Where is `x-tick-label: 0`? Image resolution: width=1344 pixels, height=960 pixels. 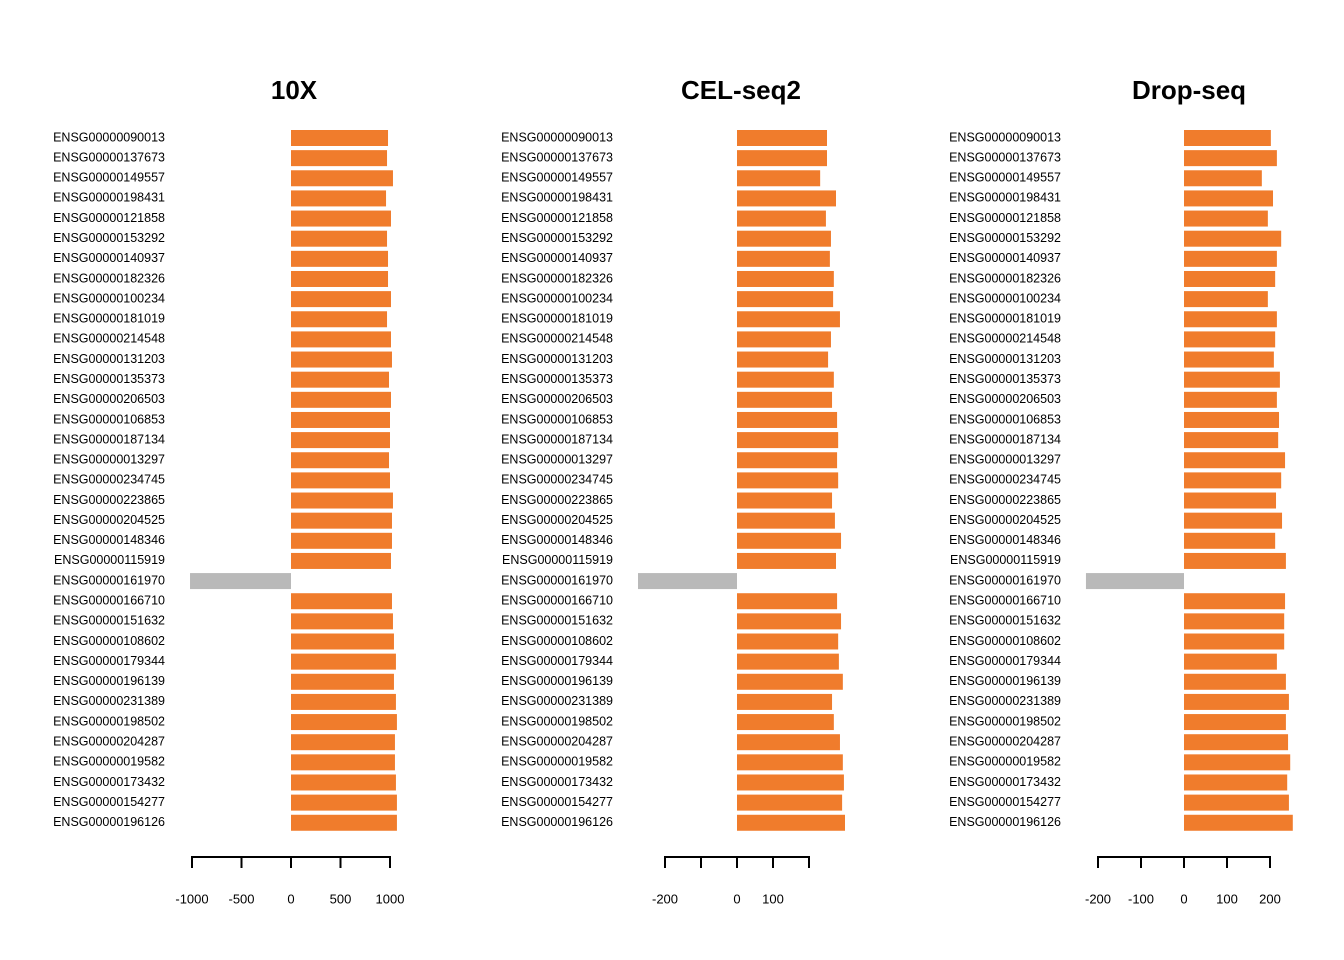
x-tick-label: 0 is located at coordinates (290, 898).